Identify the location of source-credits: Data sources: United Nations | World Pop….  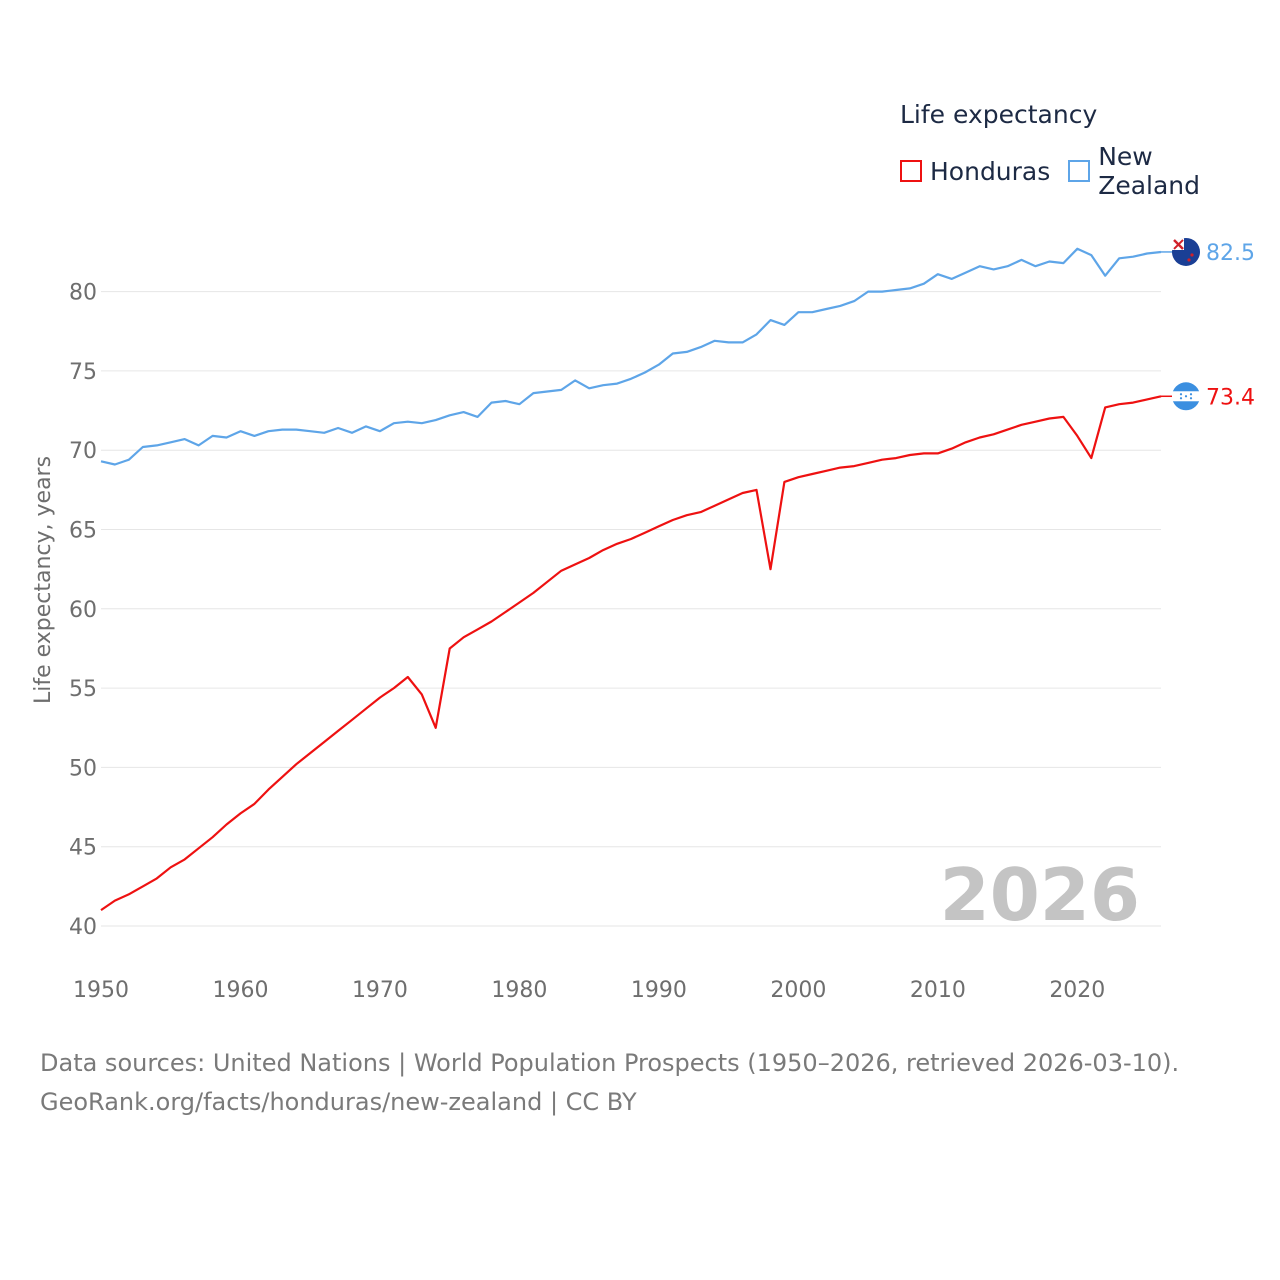
(609, 1083).